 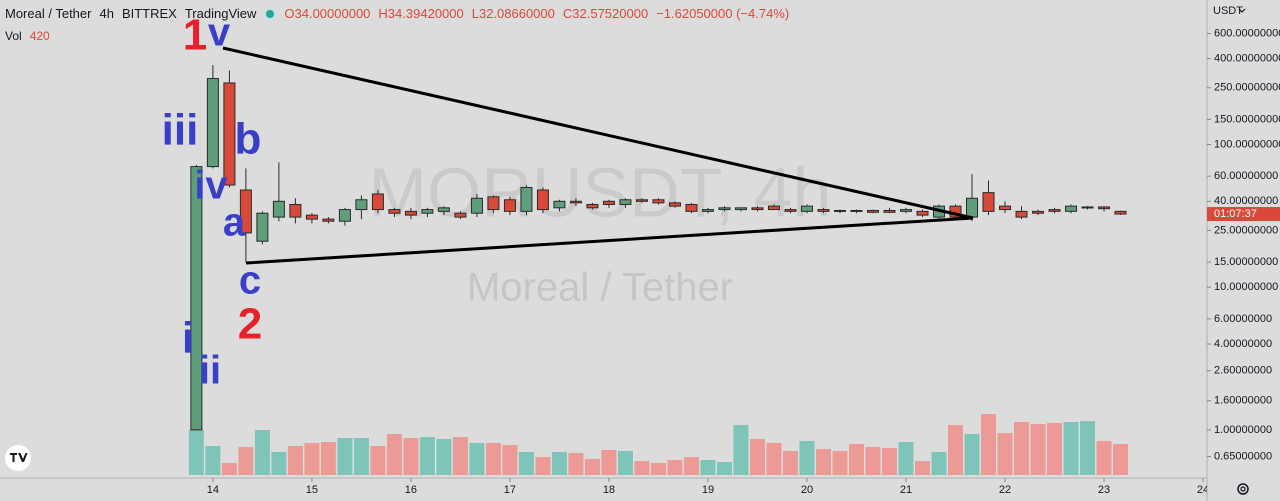 I want to click on logo-circle, so click(x=18, y=458).